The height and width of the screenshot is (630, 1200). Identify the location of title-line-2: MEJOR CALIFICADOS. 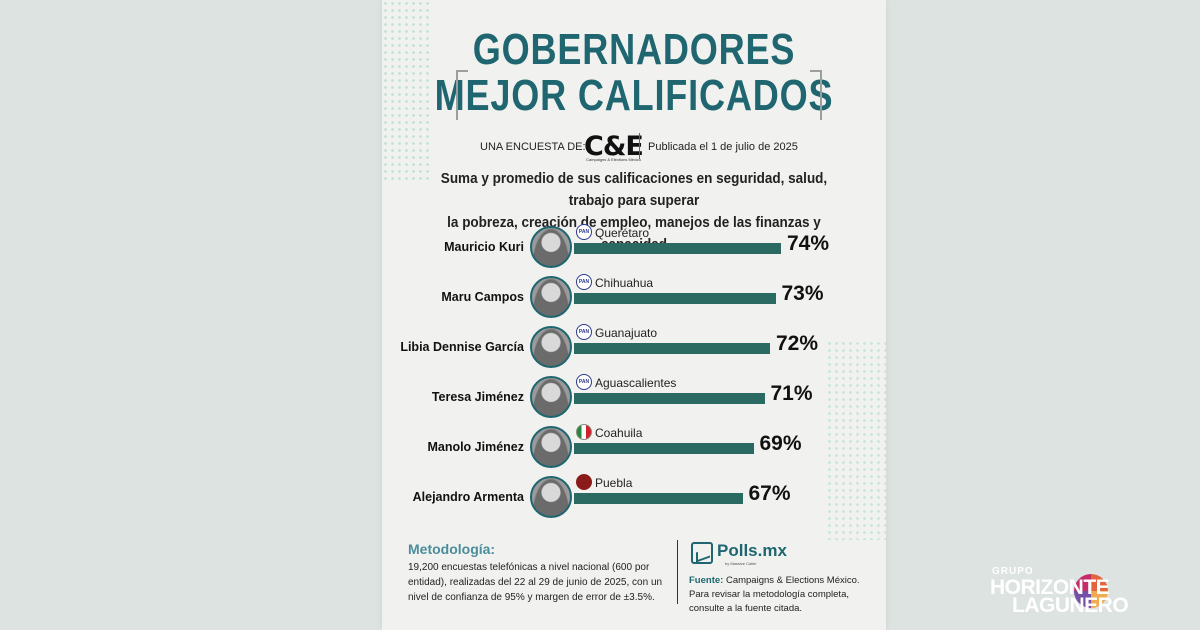
(634, 95).